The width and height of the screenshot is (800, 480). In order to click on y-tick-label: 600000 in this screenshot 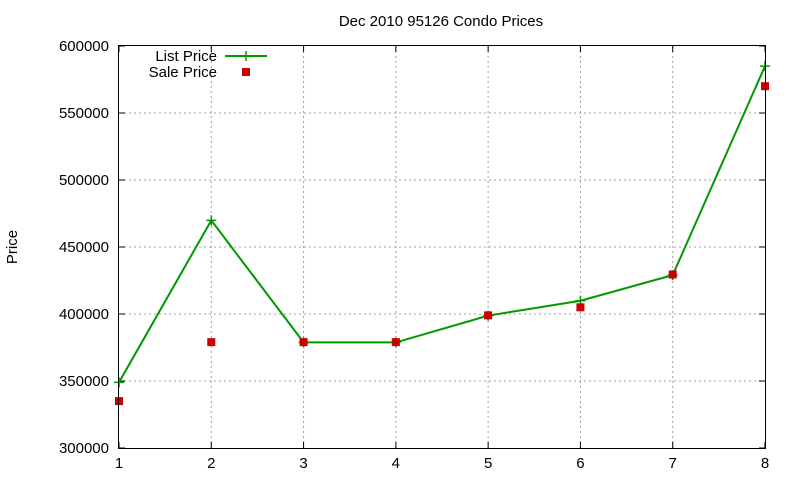, I will do `click(84, 46)`.